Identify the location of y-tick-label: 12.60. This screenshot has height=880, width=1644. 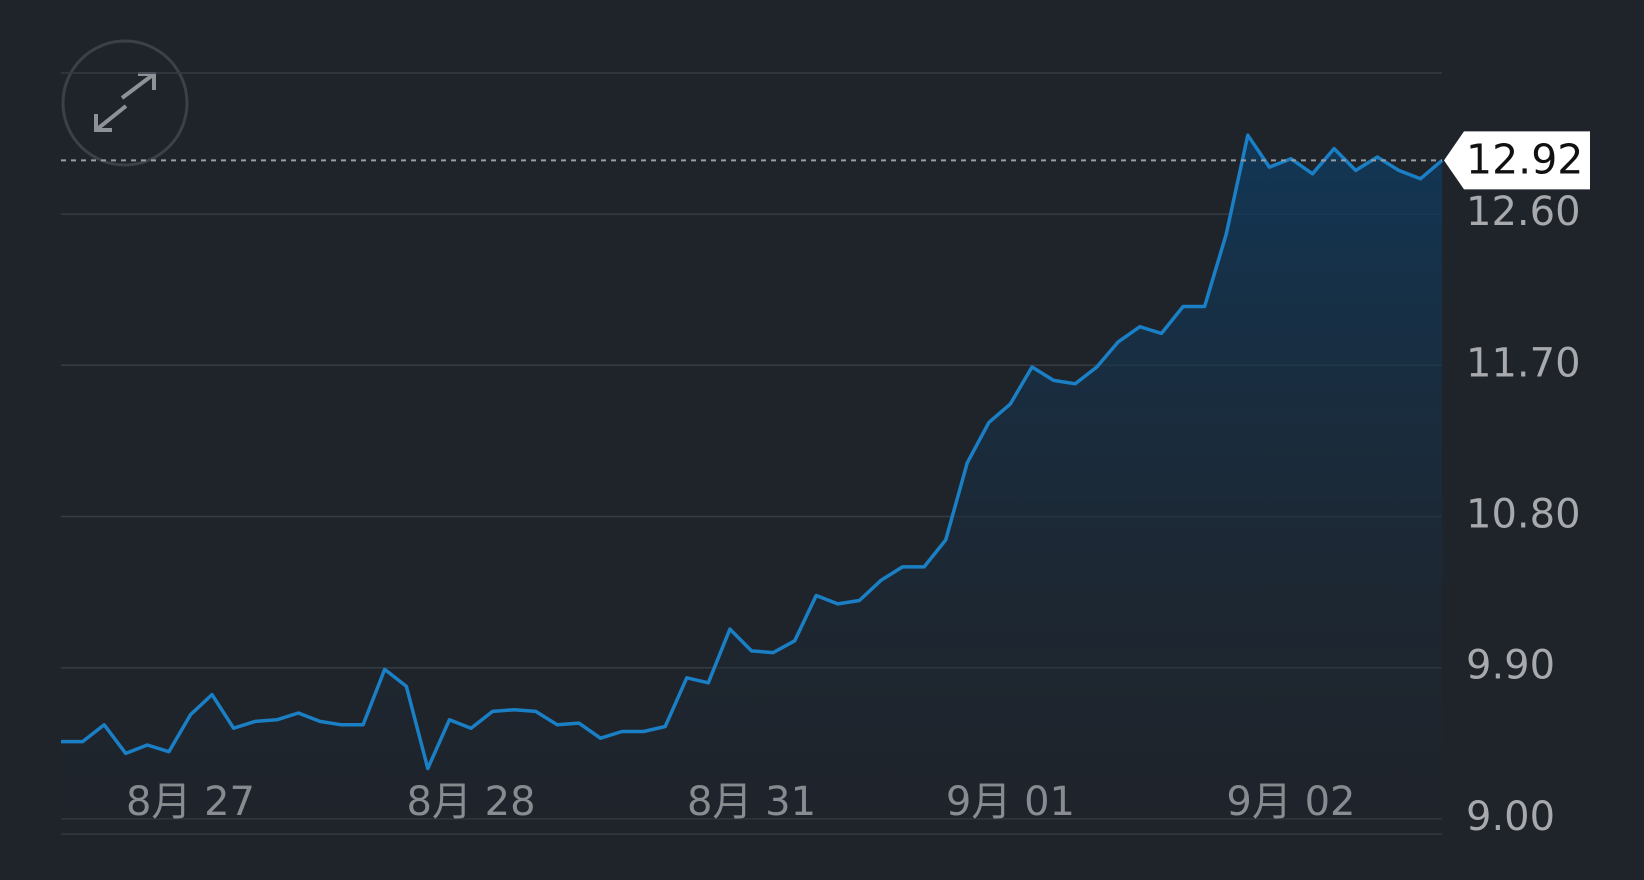
(1523, 212).